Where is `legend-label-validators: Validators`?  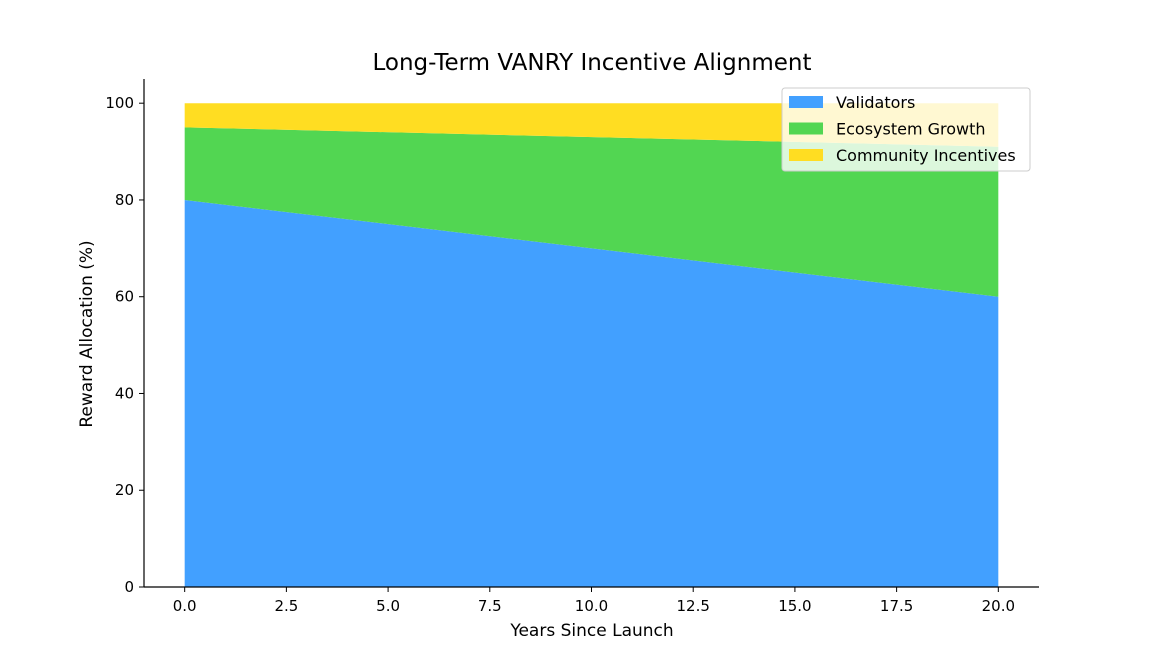
legend-label-validators: Validators is located at coordinates (875, 102).